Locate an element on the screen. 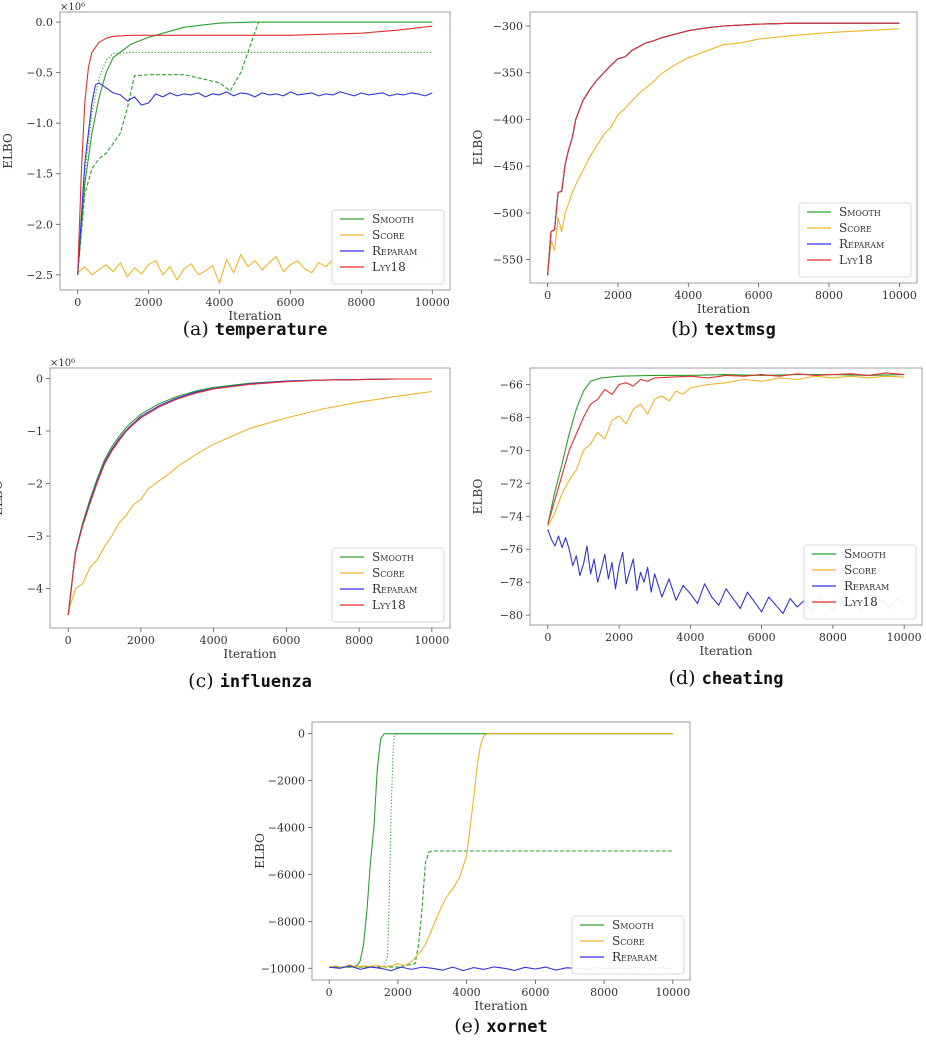 Image resolution: width=926 pixels, height=1051 pixels. caption-b-name: textmsg is located at coordinates (740, 330).